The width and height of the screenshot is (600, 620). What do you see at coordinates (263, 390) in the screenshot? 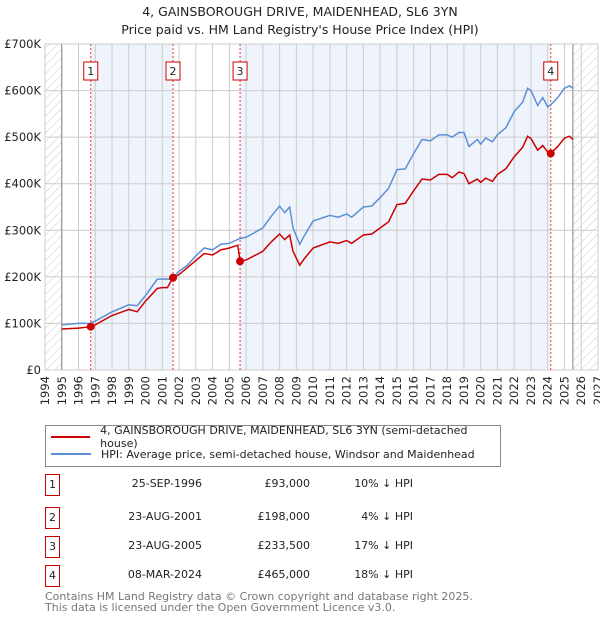
I see `x-tick-label: 2007` at bounding box center [263, 390].